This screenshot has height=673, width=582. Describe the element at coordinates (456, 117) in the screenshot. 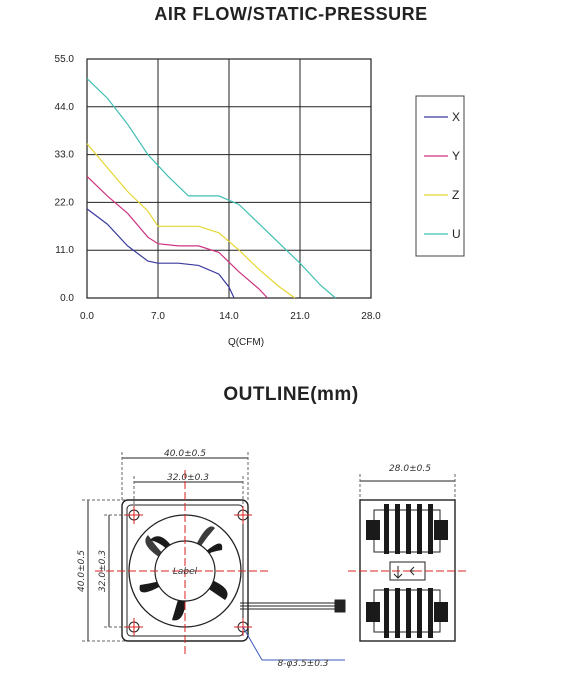

I see `legend-label-x: X` at that location.